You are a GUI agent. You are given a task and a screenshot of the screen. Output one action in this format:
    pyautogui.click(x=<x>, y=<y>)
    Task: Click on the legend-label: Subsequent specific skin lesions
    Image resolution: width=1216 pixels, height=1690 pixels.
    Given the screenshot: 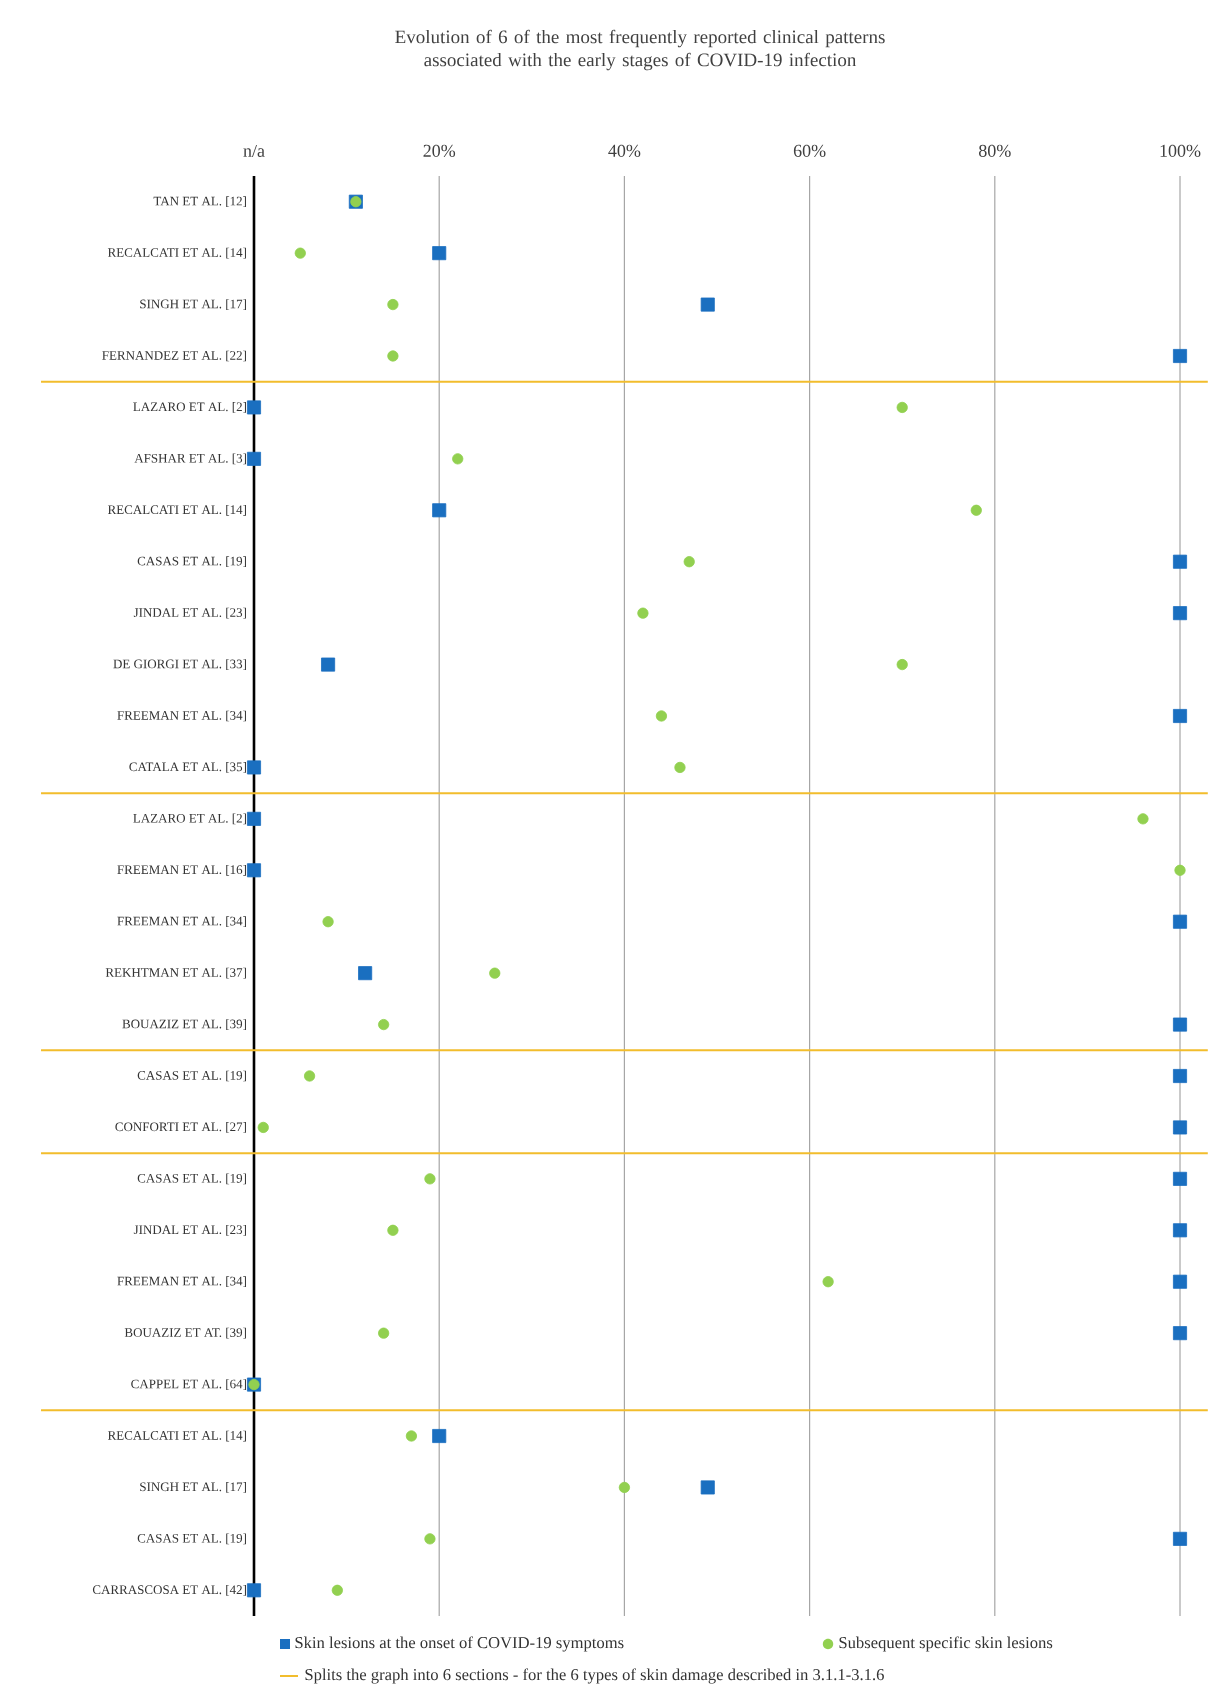 What is the action you would take?
    pyautogui.click(x=946, y=1644)
    